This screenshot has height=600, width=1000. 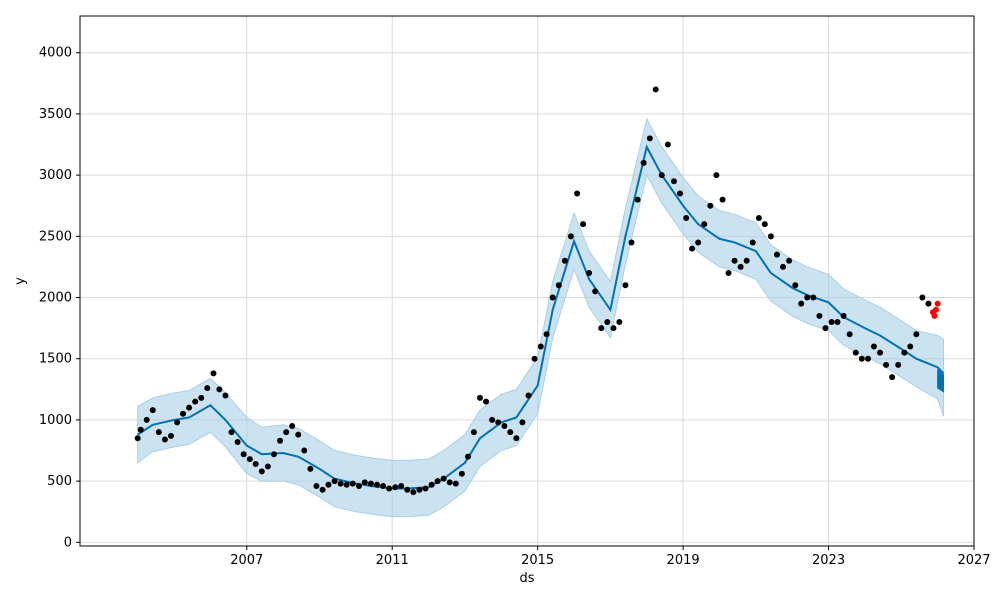 I want to click on y-tick-label: 3500, so click(x=55, y=114).